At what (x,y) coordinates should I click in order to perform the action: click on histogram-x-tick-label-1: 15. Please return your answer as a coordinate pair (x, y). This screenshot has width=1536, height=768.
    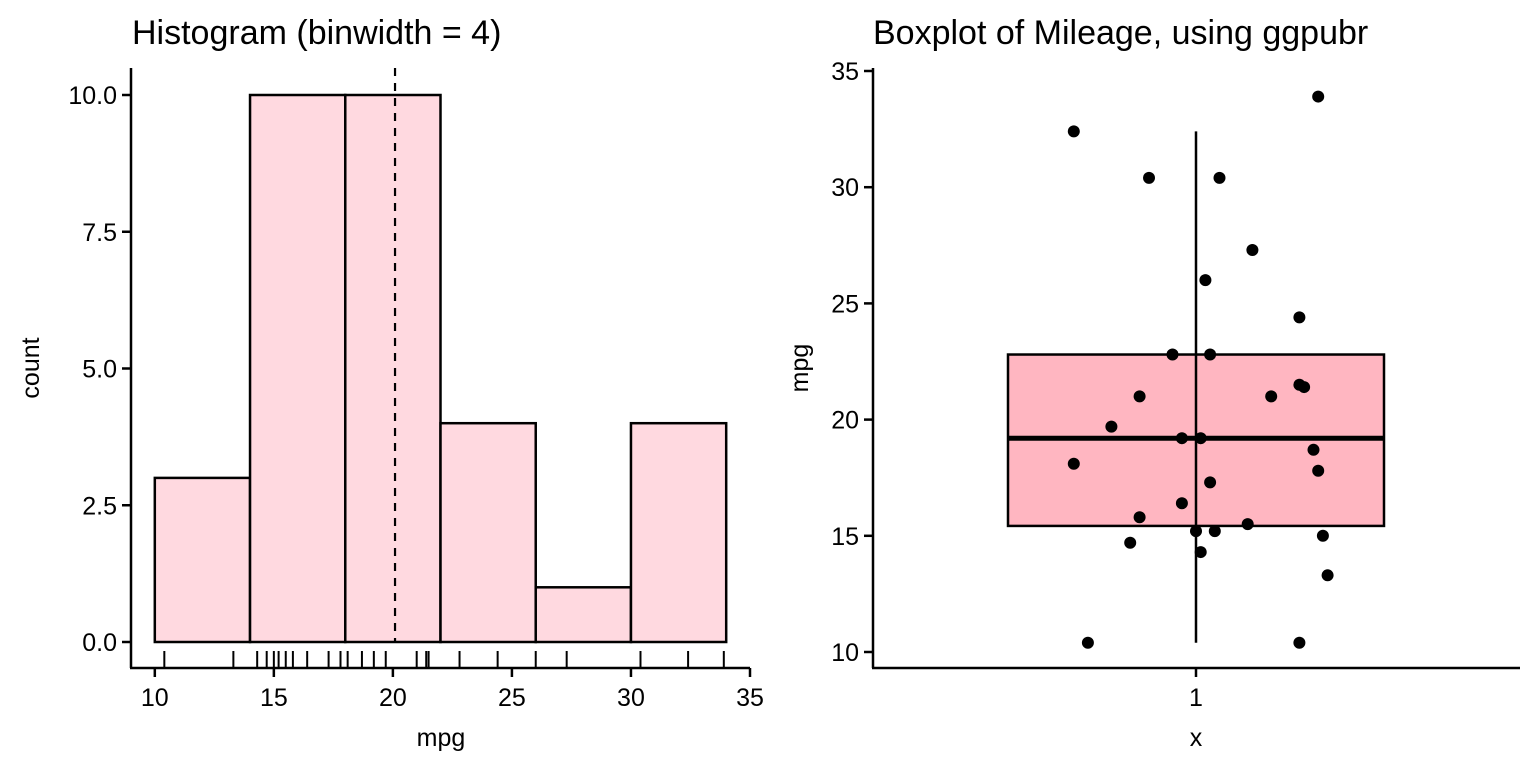
    Looking at the image, I should click on (274, 698).